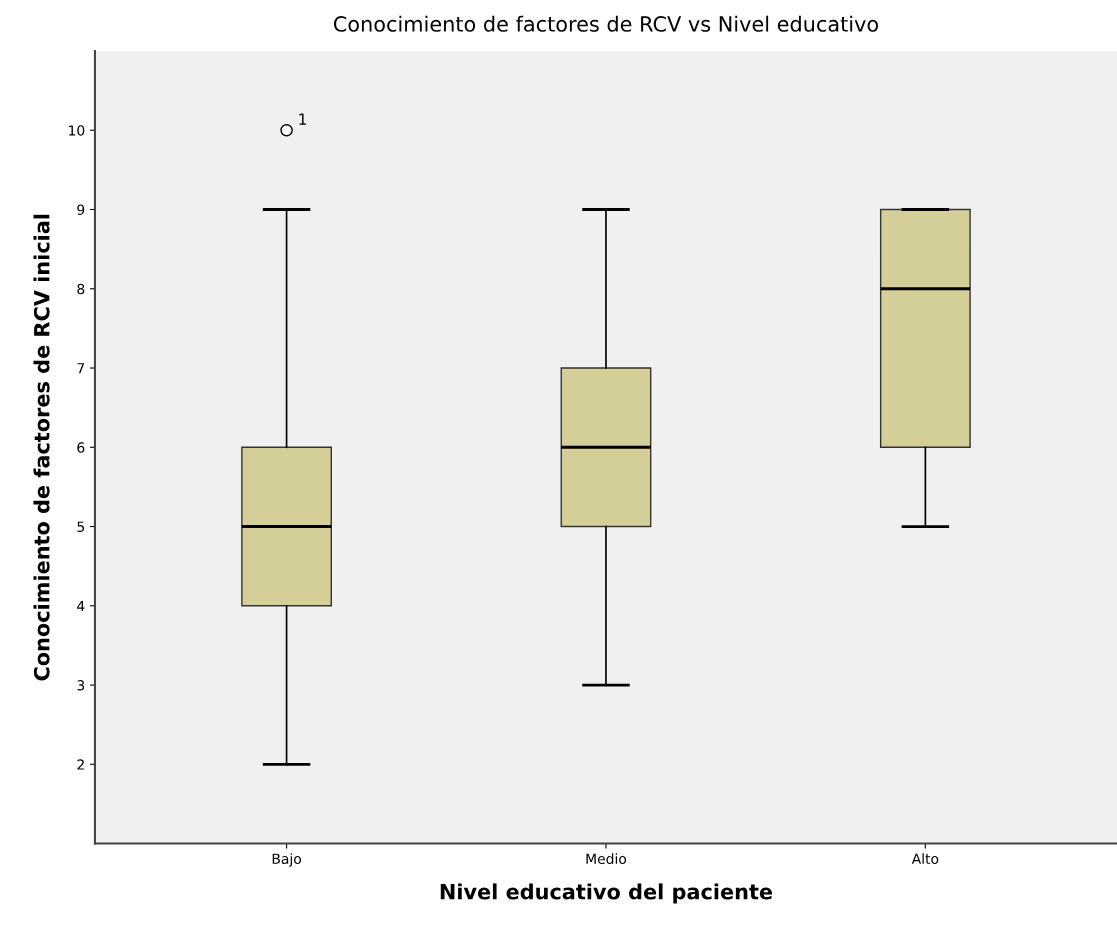  Describe the element at coordinates (41, 447) in the screenshot. I see `y-axis-title: Conocimiento de factores de RCV inicial` at that location.